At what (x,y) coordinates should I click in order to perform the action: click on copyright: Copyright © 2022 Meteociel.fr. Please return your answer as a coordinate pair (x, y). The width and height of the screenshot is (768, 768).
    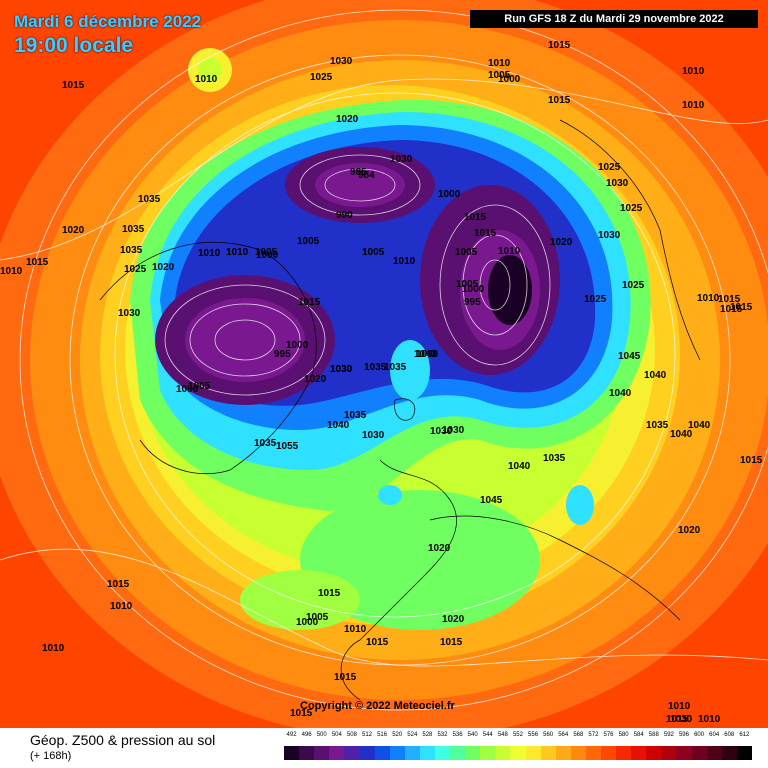
    Looking at the image, I should click on (377, 706).